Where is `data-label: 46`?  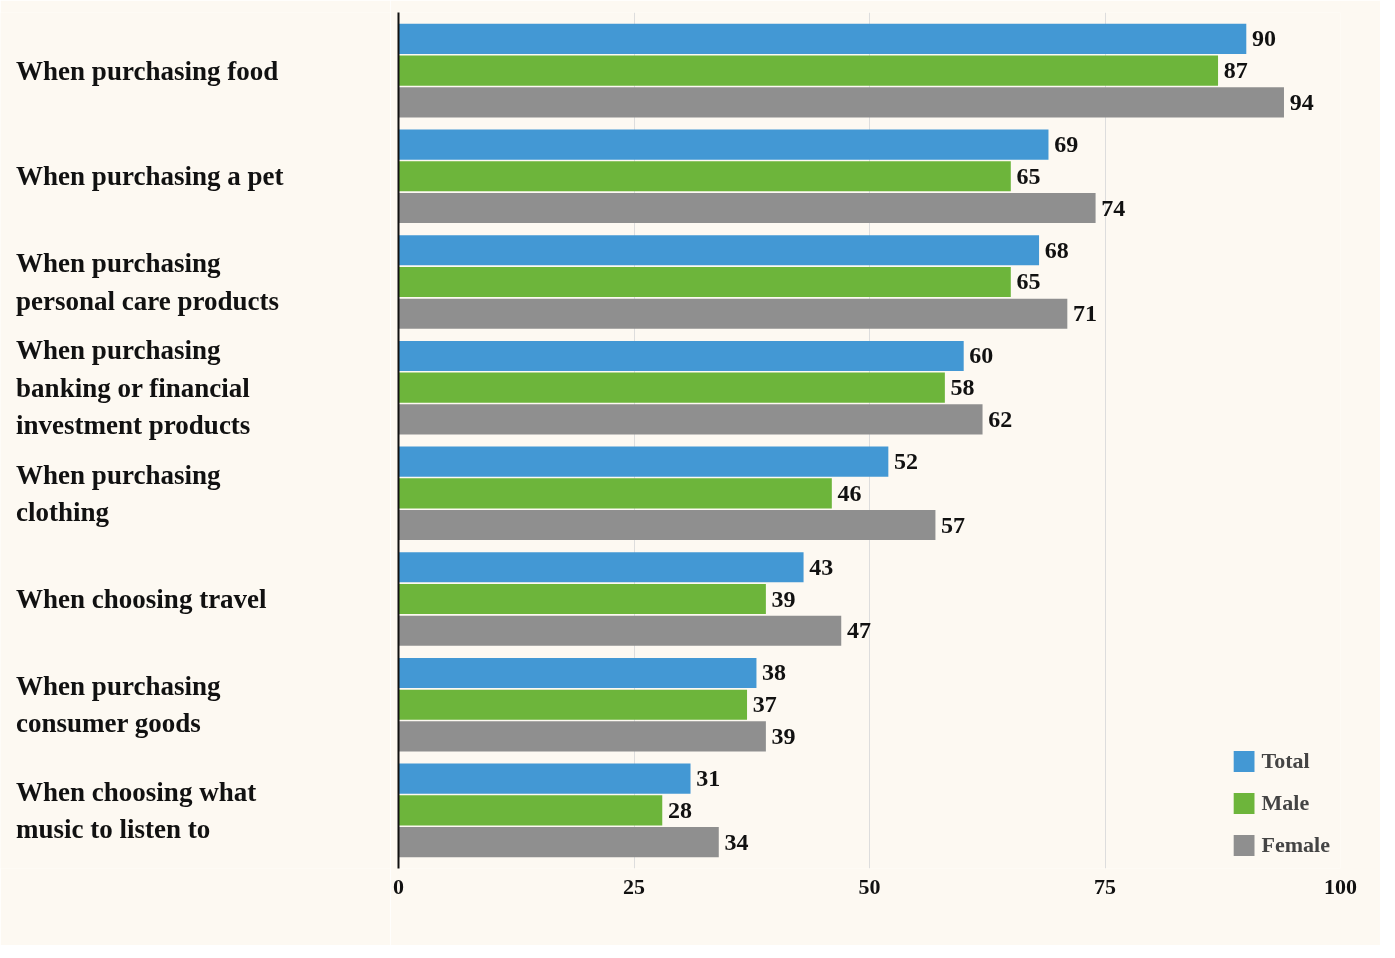 data-label: 46 is located at coordinates (849, 492).